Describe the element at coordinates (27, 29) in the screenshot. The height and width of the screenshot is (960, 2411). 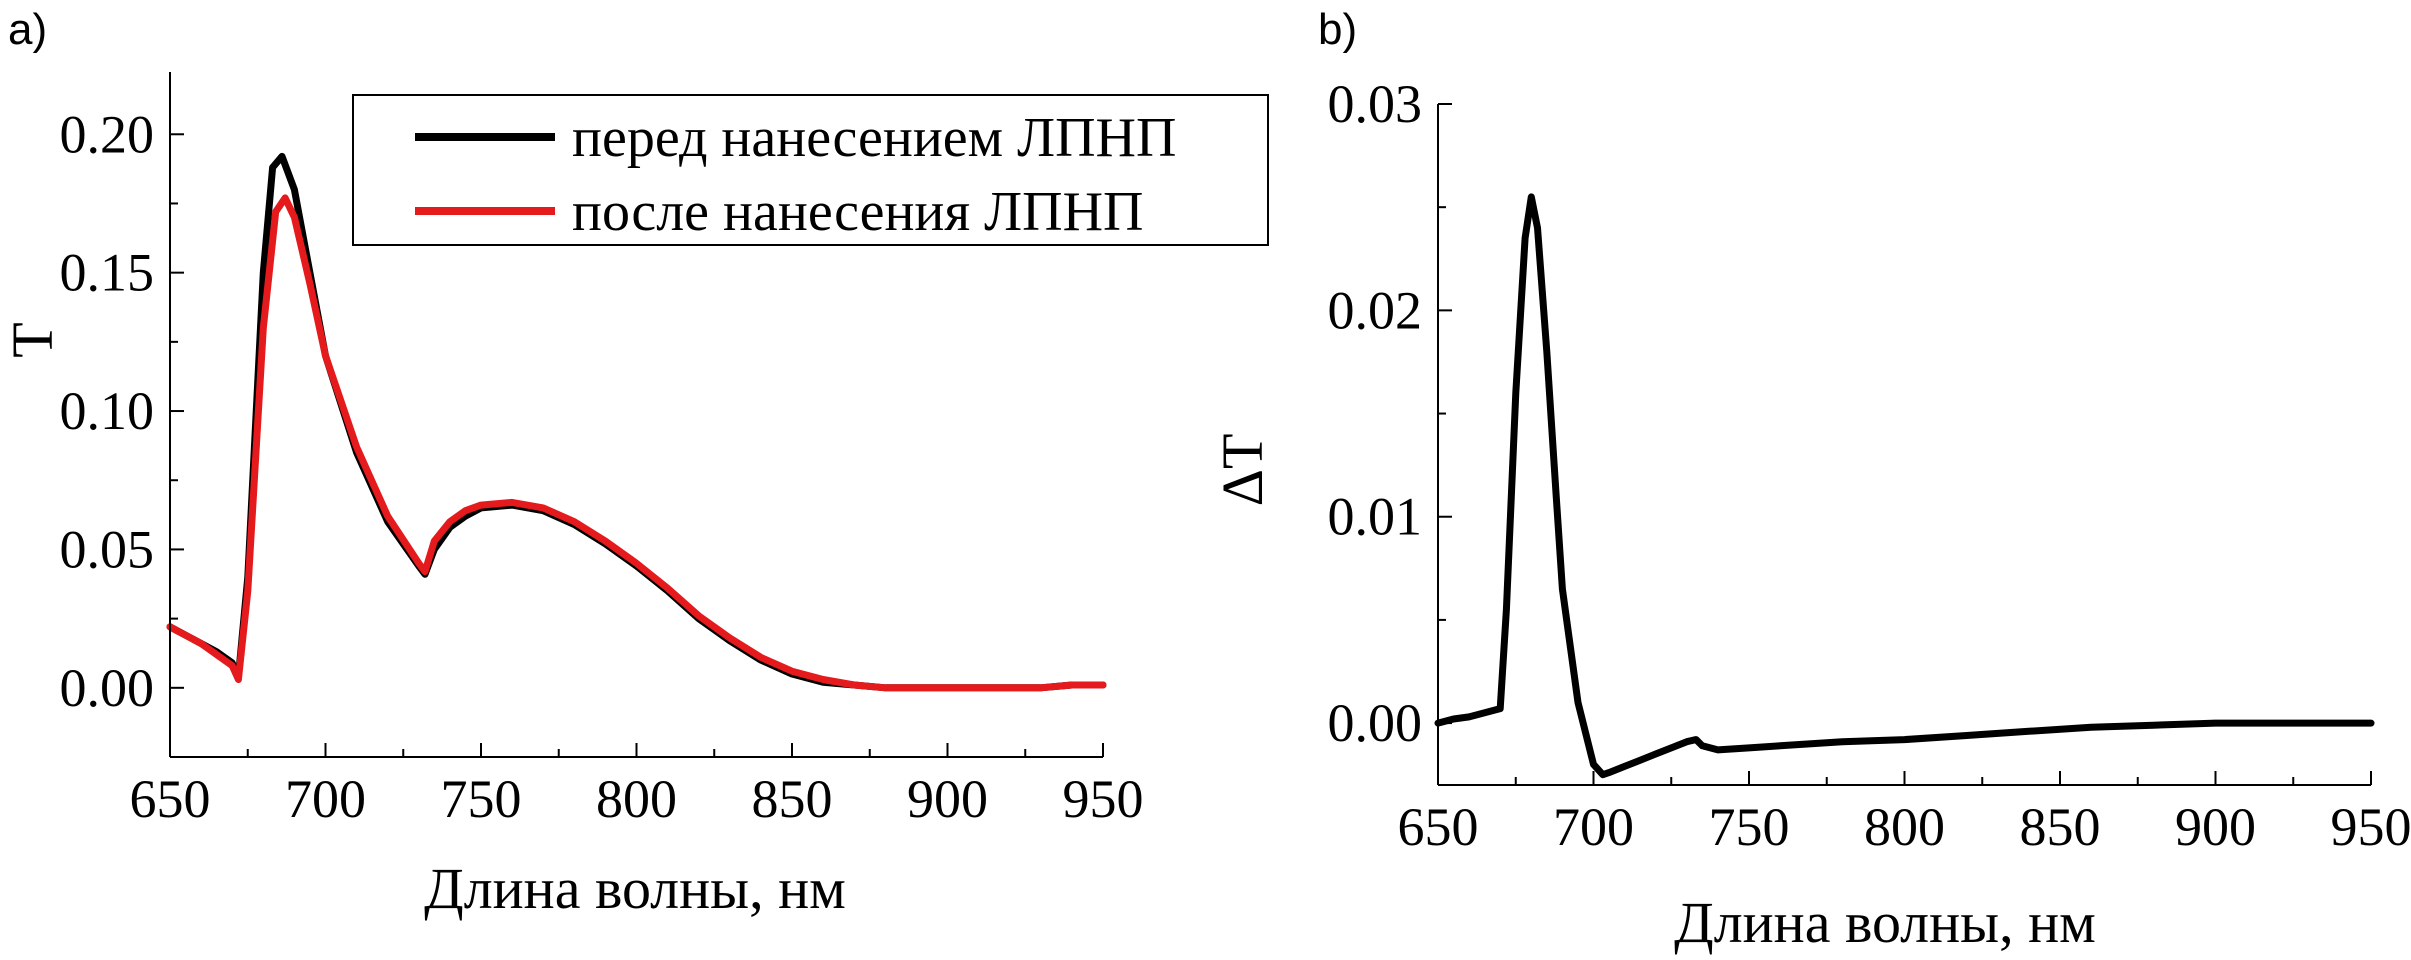
I see `panel-a-label: a)` at that location.